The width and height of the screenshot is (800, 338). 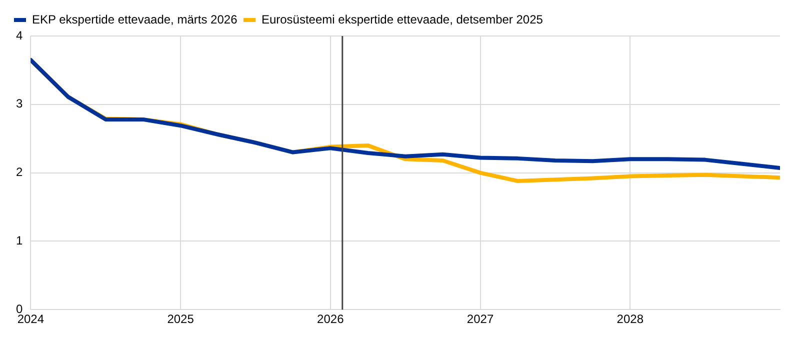 I want to click on y-tick-label: 3, so click(x=19, y=103).